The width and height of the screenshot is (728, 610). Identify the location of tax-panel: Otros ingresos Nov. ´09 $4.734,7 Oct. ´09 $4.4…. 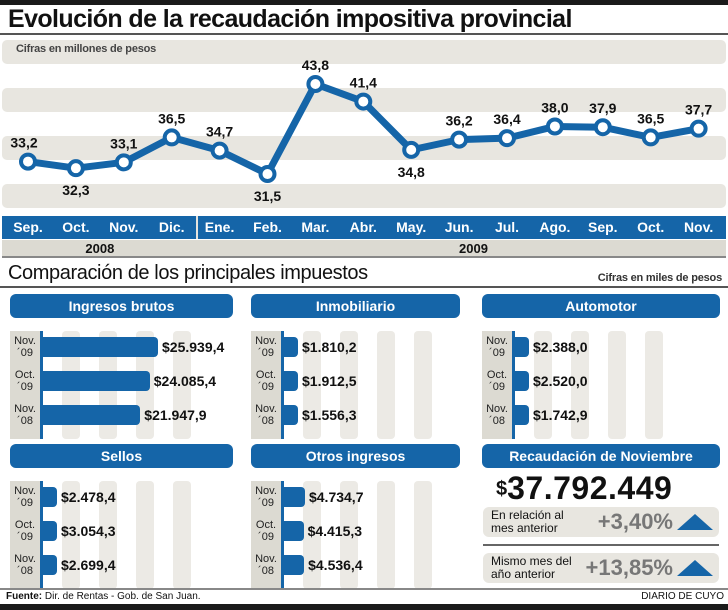
(355, 519).